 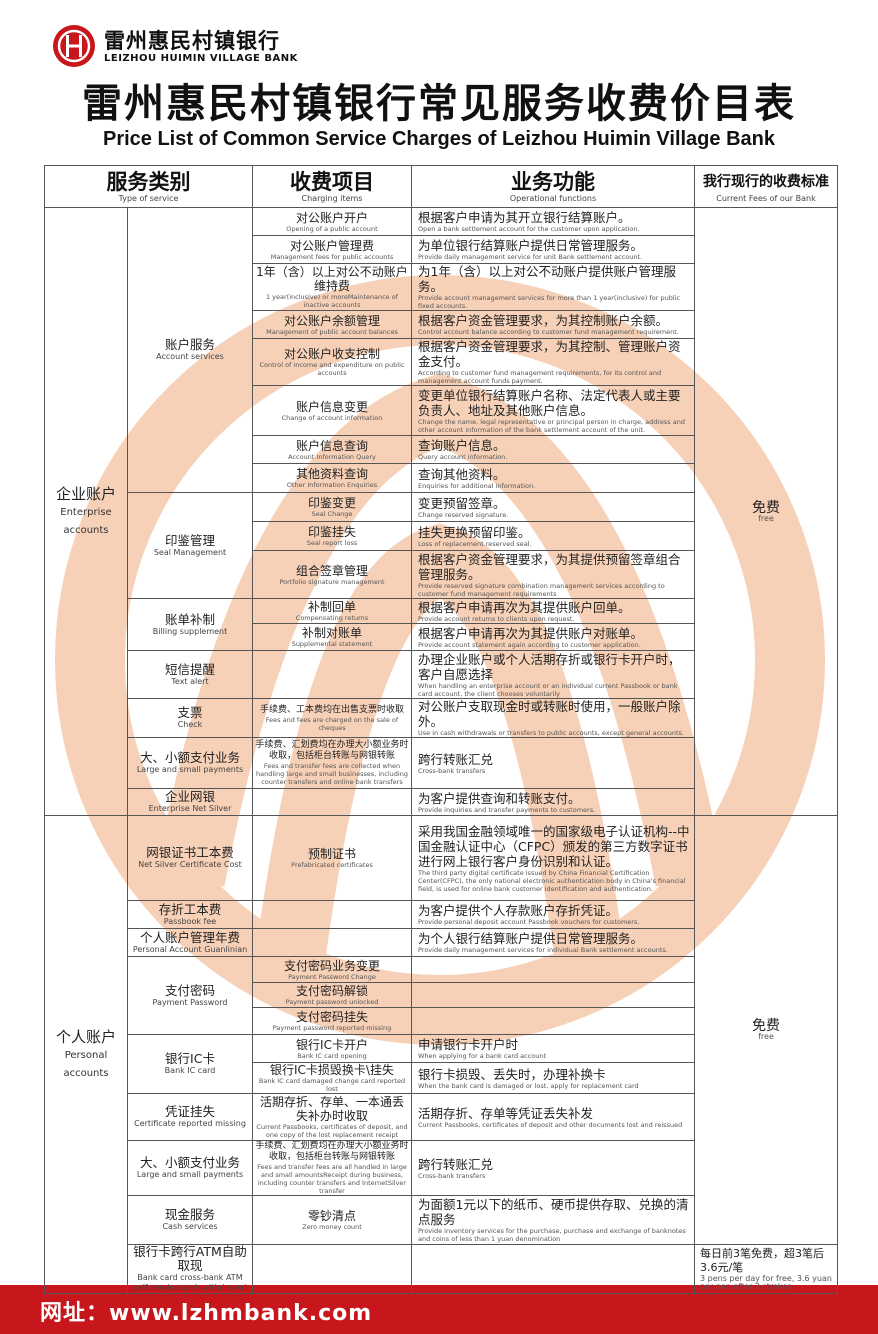 What do you see at coordinates (332, 1055) in the screenshot?
I see `charging-item-cell-en: Bank IC card opening` at bounding box center [332, 1055].